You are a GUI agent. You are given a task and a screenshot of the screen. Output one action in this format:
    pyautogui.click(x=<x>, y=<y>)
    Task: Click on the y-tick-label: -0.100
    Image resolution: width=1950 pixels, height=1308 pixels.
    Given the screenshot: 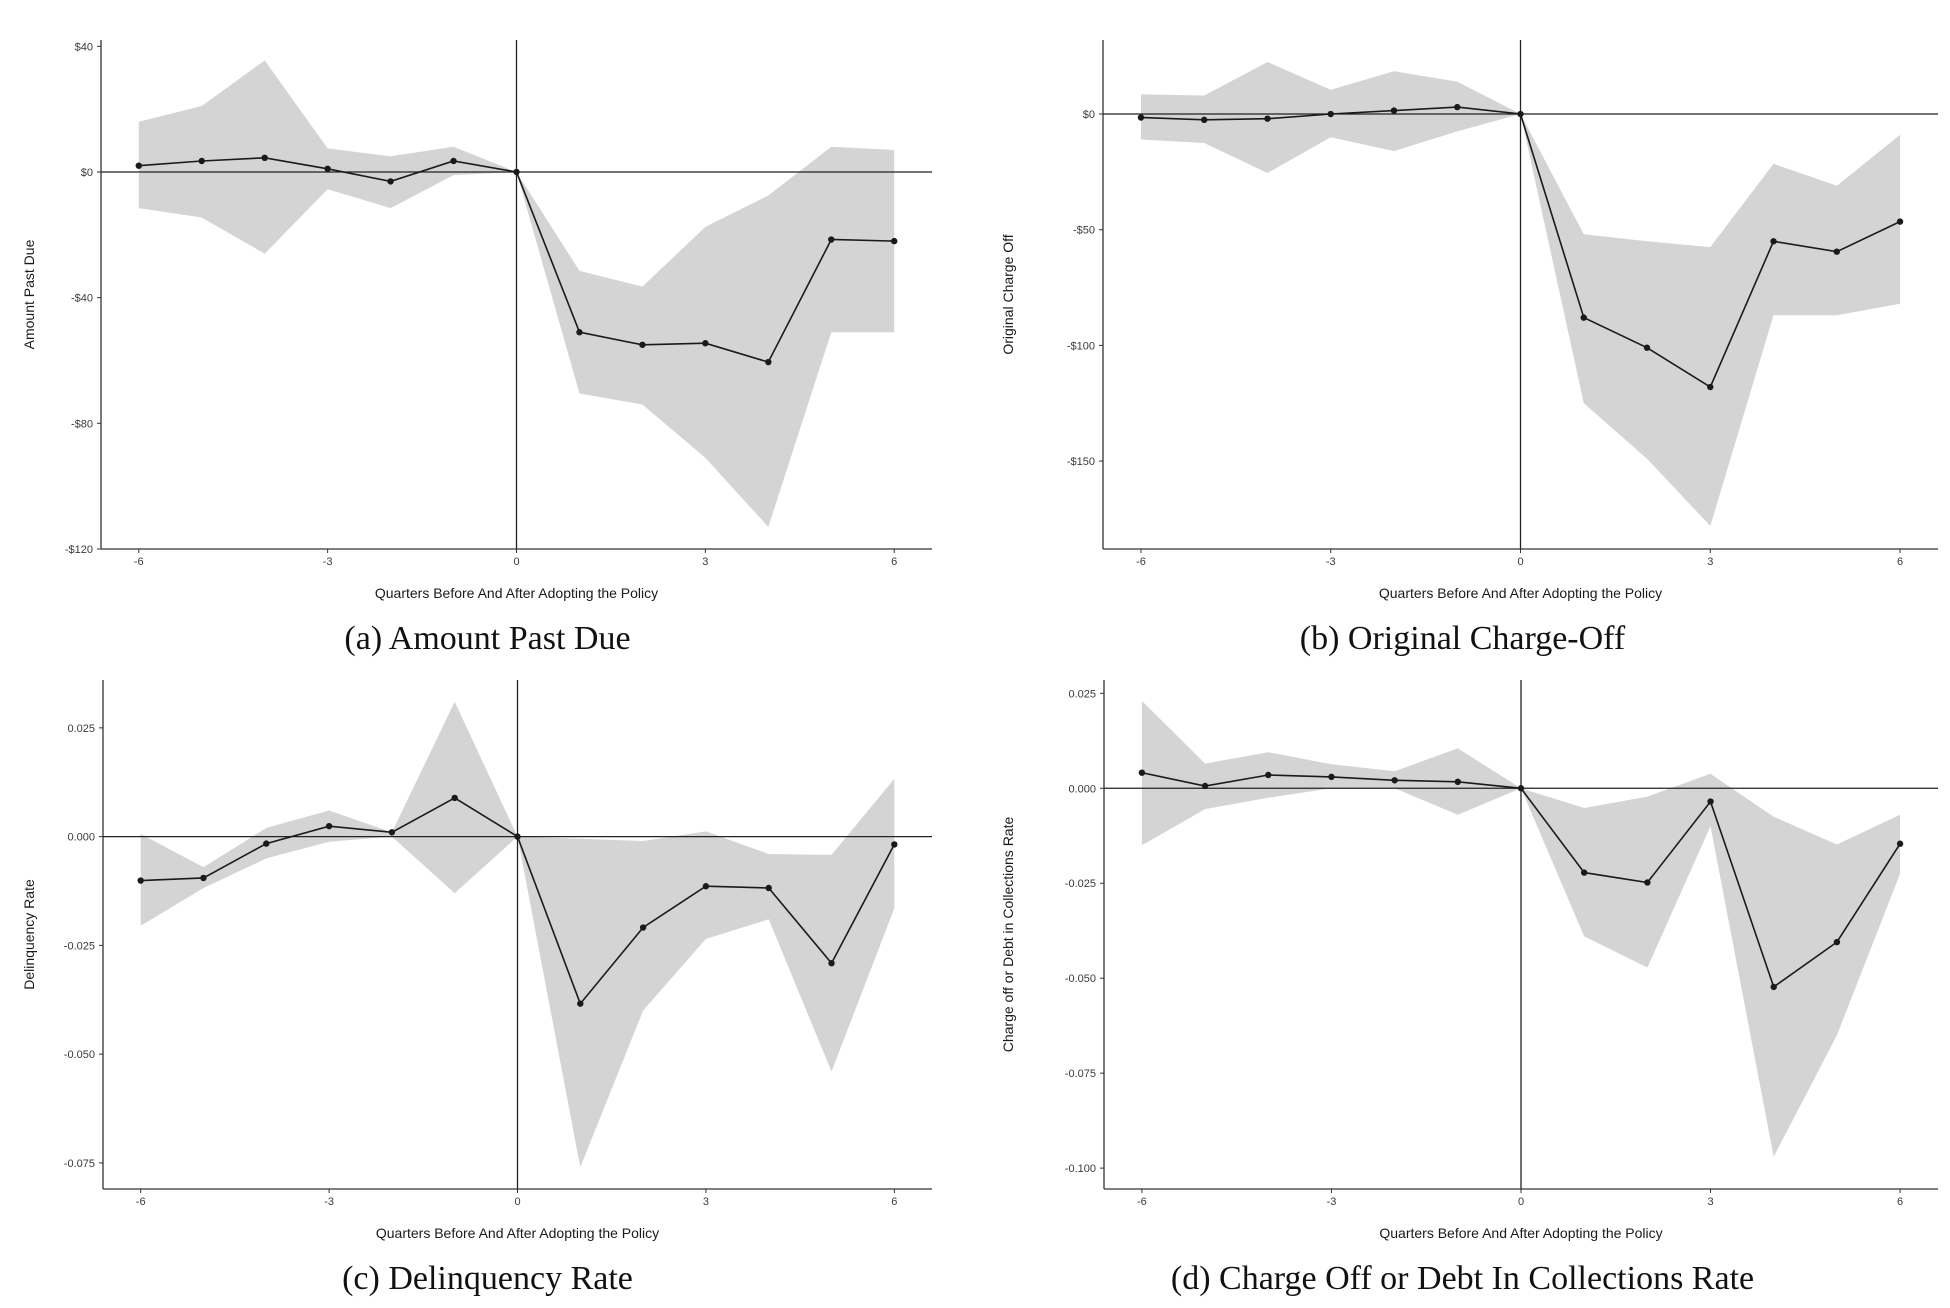 What is the action you would take?
    pyautogui.click(x=1080, y=1169)
    